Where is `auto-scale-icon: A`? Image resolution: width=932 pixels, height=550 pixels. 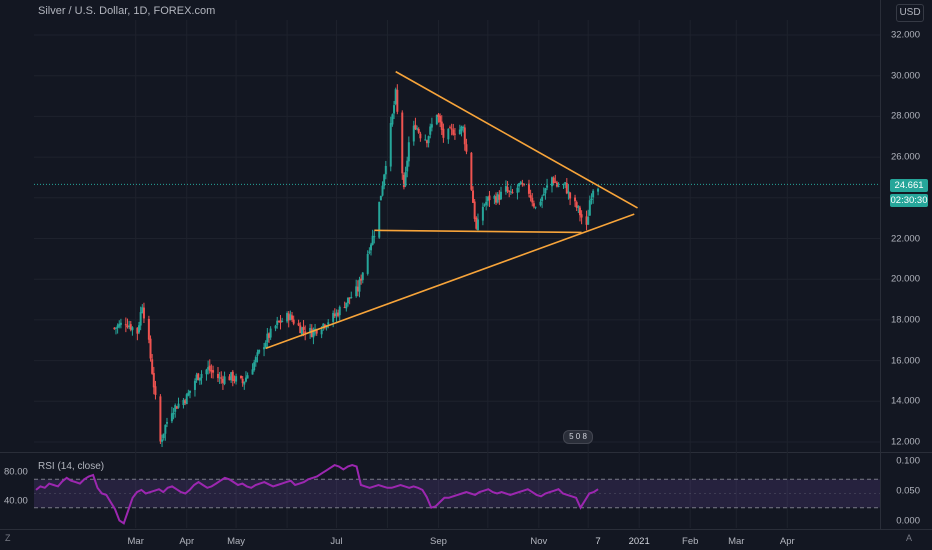
auto-scale-icon: A is located at coordinates (908, 538).